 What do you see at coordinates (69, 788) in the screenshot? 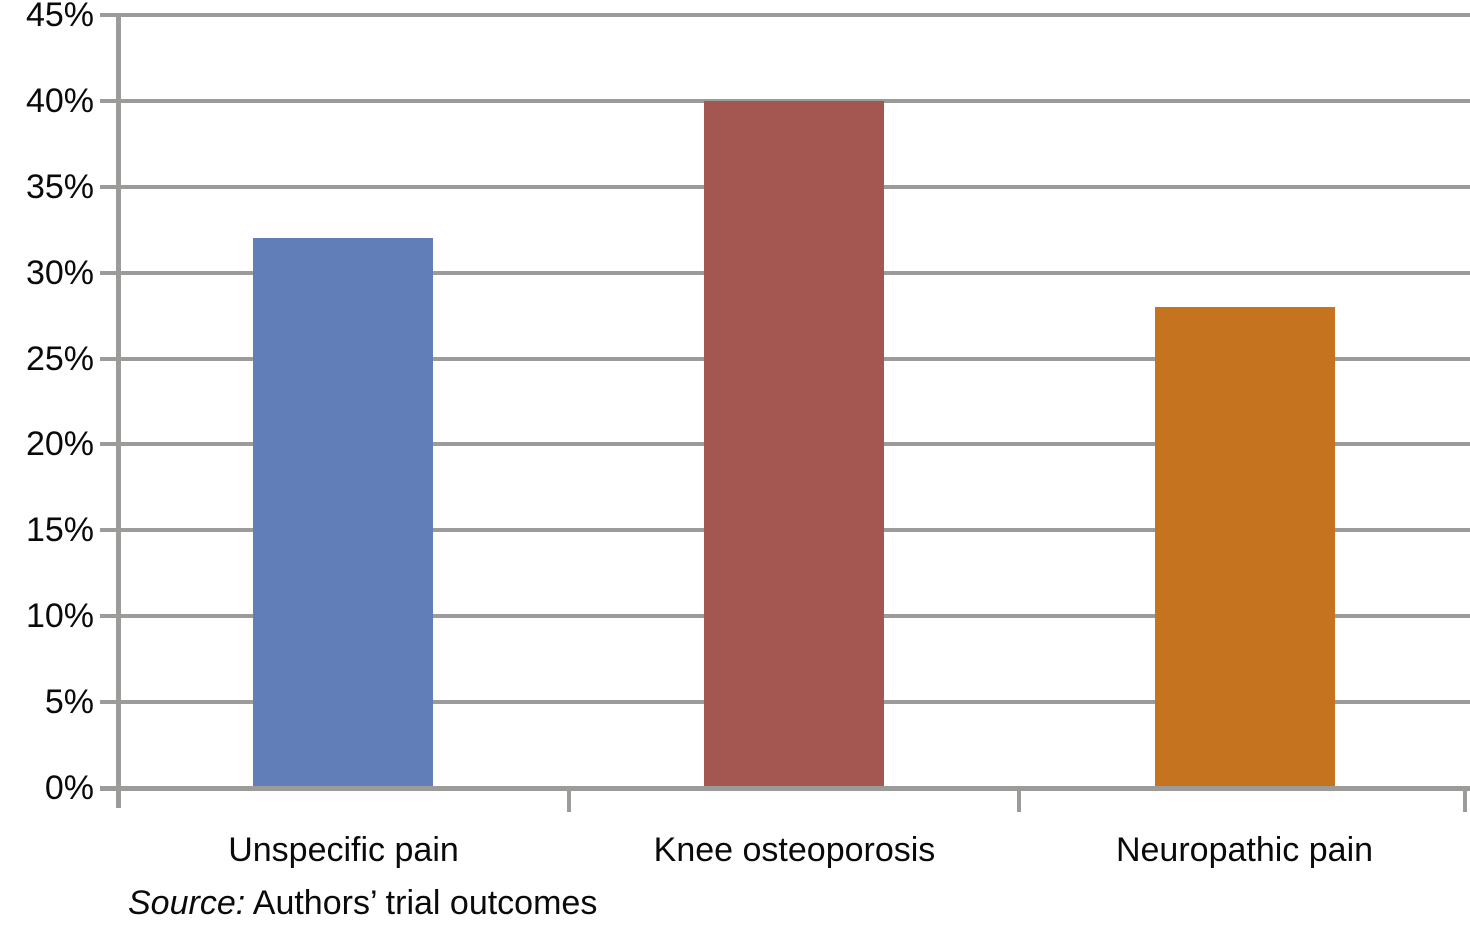
I see `y-axis-label: 0%` at bounding box center [69, 788].